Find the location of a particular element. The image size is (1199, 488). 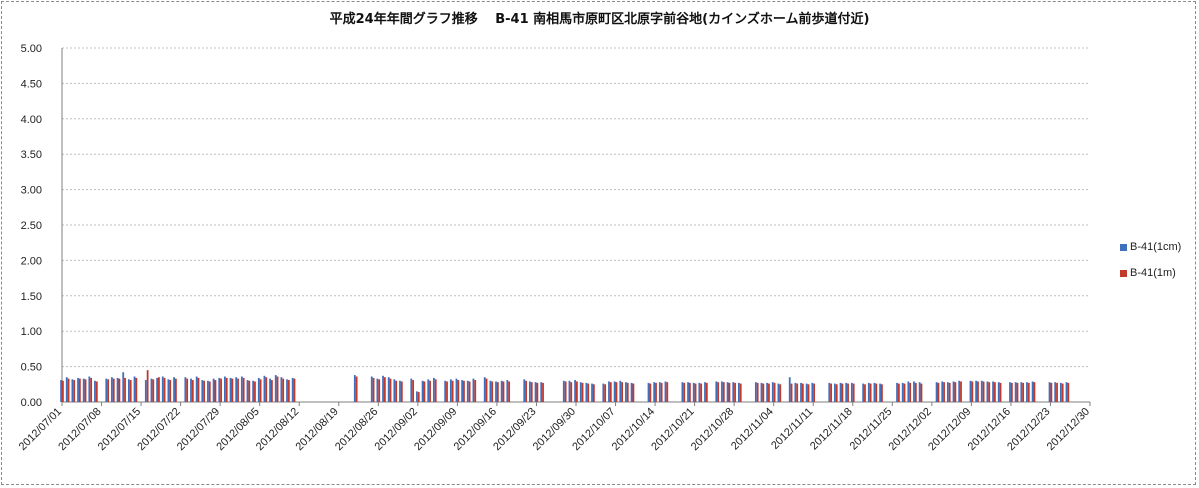

y-tick-label: 3.00 is located at coordinates (31, 191).